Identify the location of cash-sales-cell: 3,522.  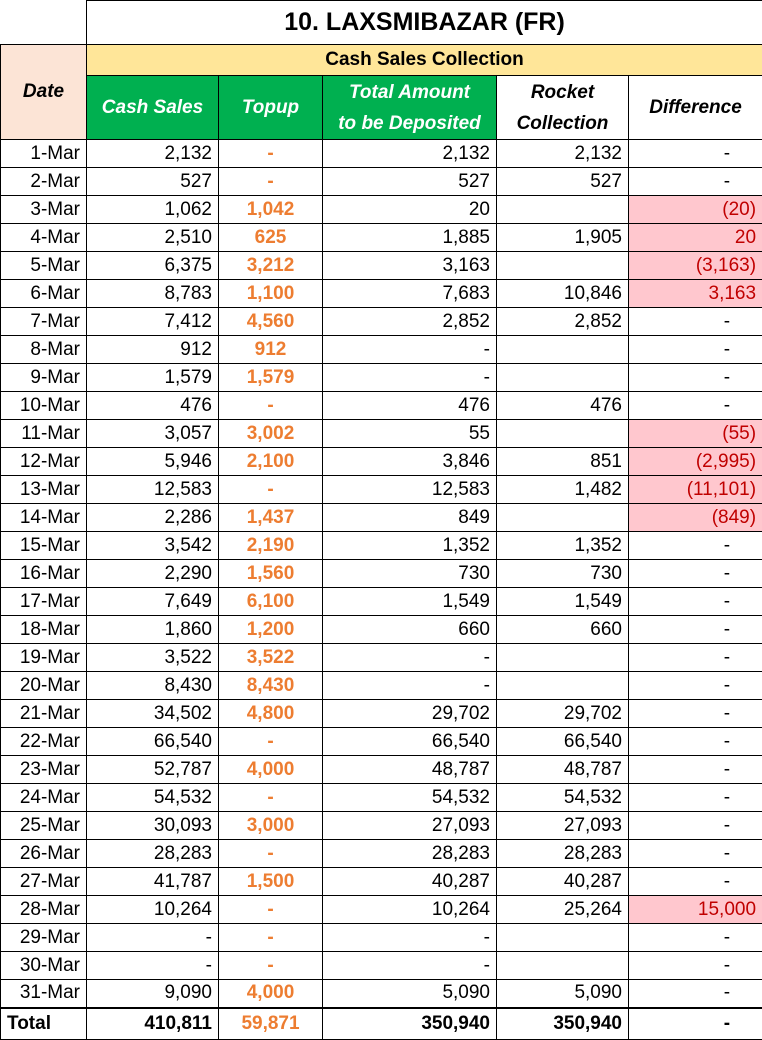
(153, 658).